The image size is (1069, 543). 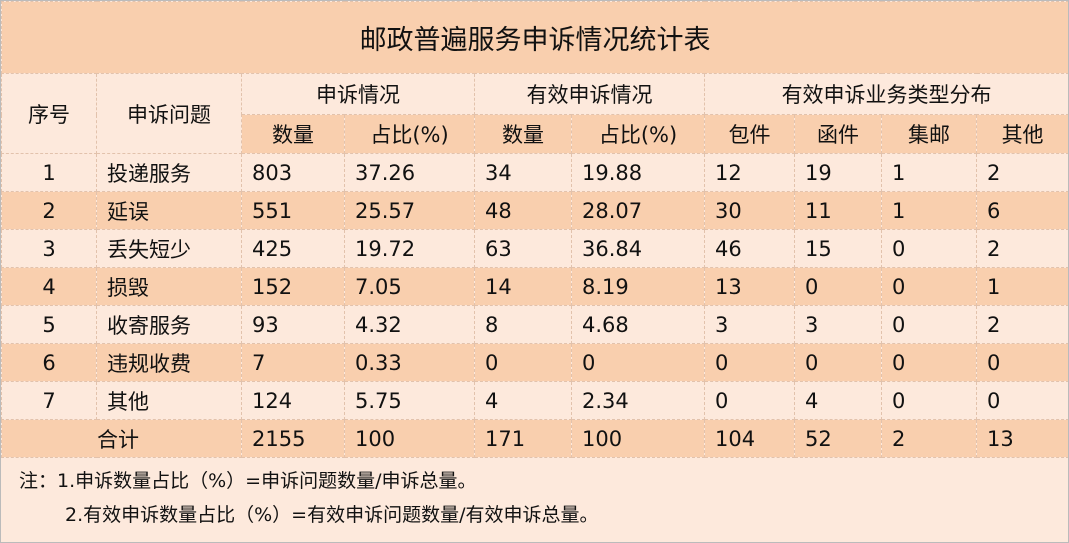 I want to click on table-cell: 19, so click(x=838, y=172).